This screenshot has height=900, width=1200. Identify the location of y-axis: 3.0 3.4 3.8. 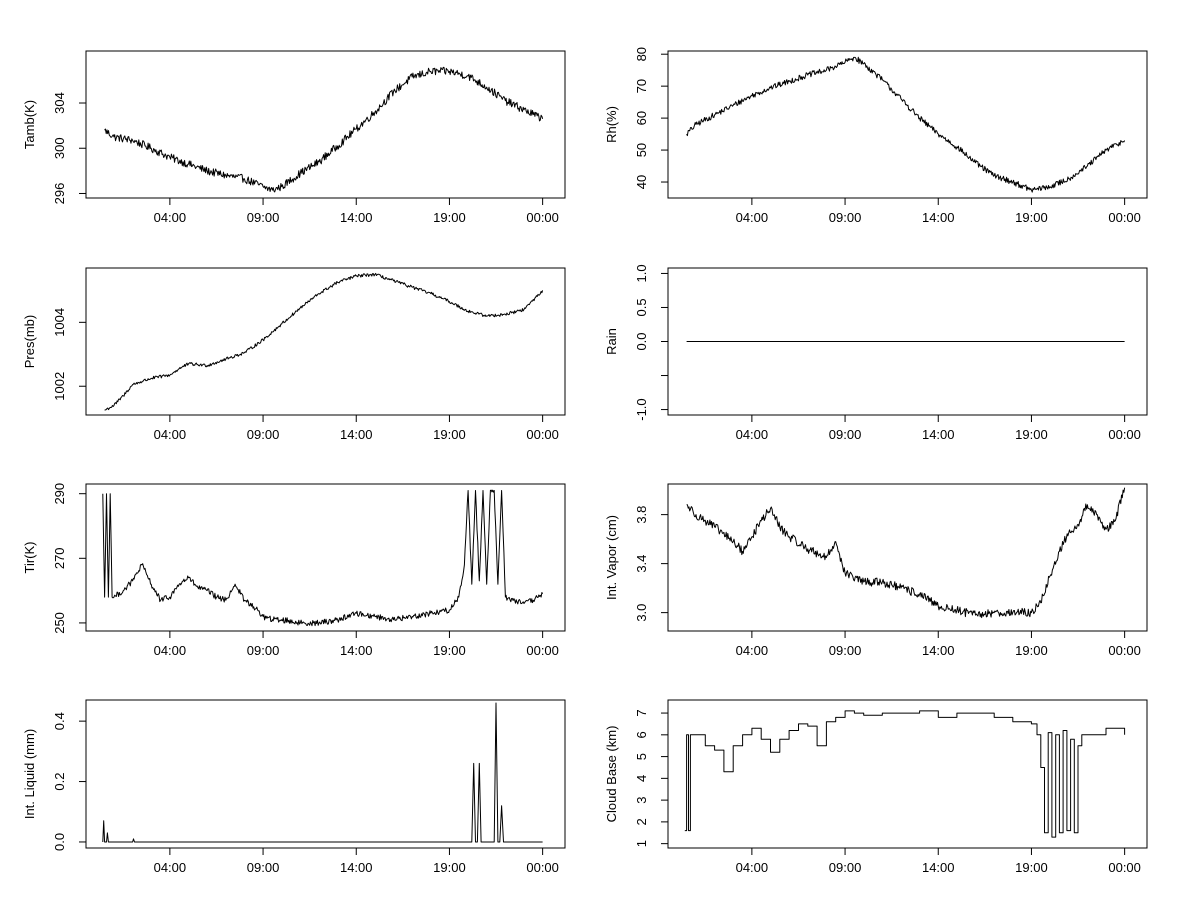
(651, 564).